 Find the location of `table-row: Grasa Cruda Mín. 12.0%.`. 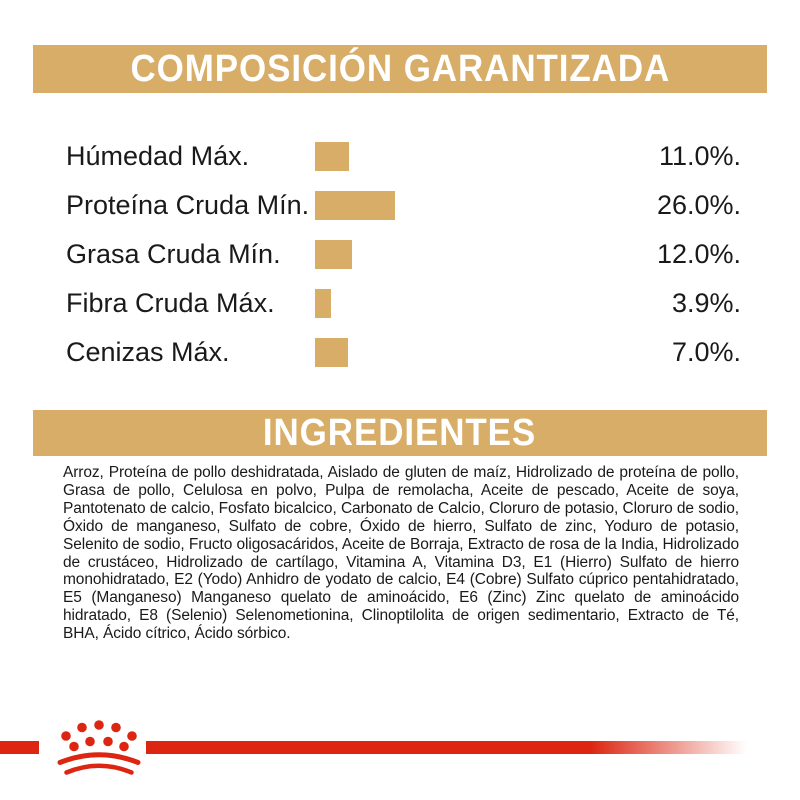

table-row: Grasa Cruda Mín. 12.0%. is located at coordinates (403, 254).